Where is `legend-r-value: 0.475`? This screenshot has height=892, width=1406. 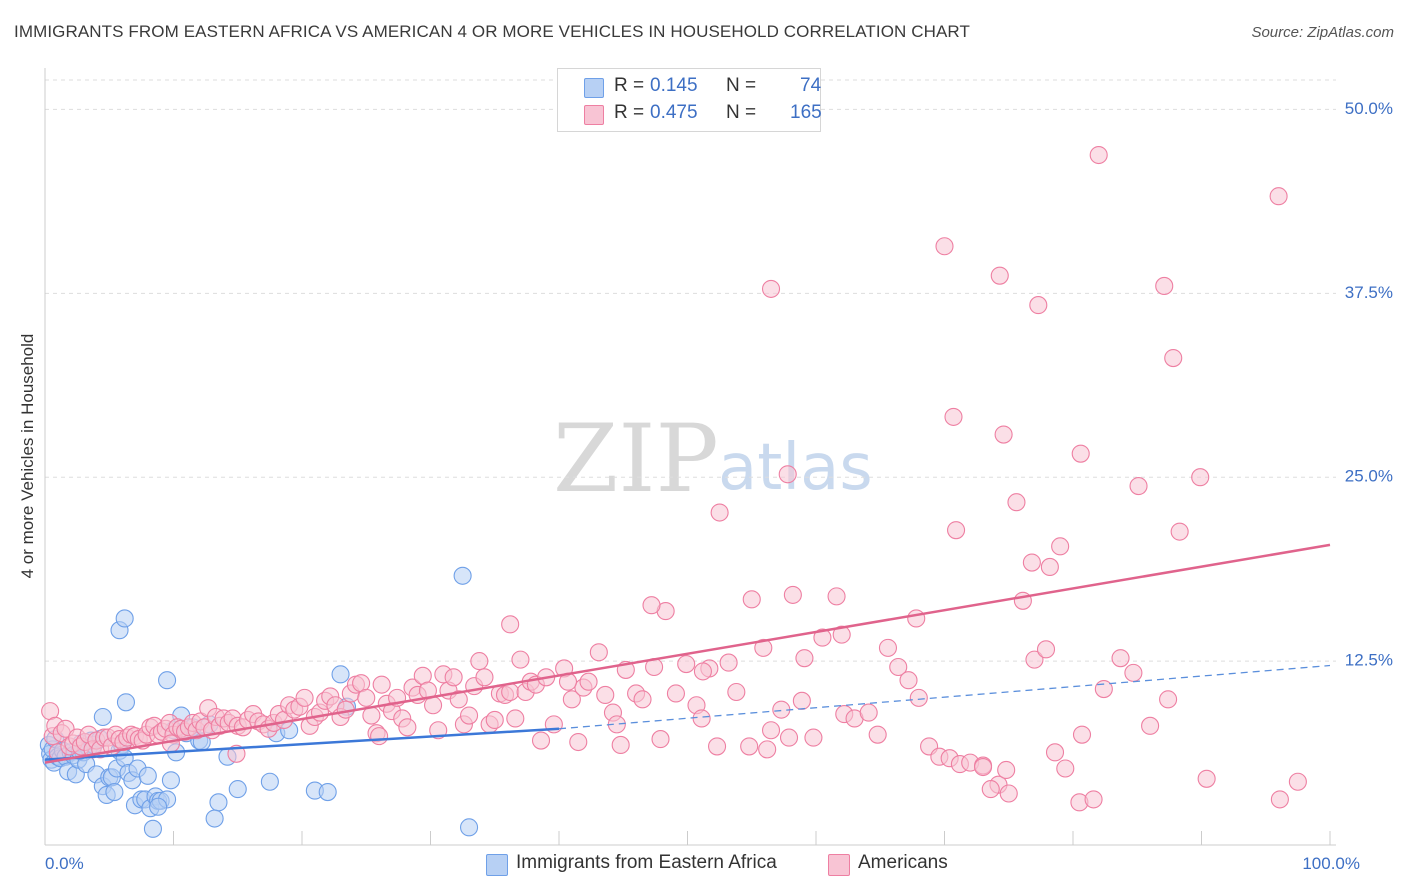
legend-r-value: 0.475 is located at coordinates (674, 112).